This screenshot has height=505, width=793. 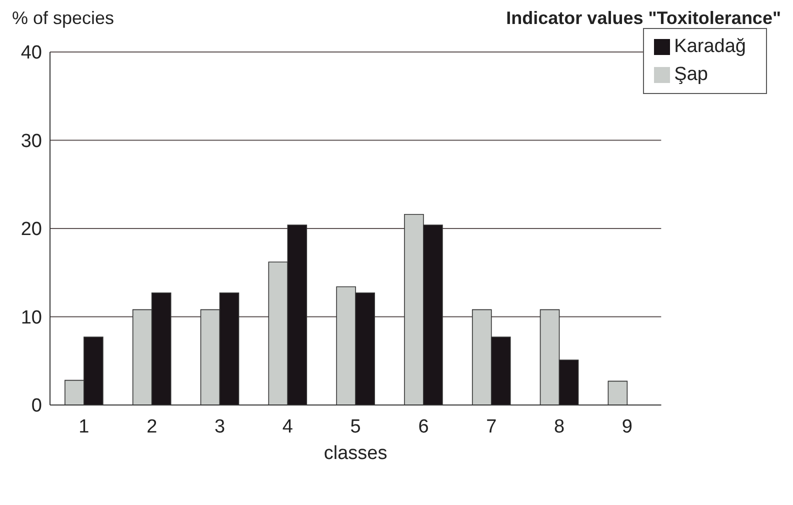 What do you see at coordinates (36, 406) in the screenshot?
I see `y-tick-label: 0` at bounding box center [36, 406].